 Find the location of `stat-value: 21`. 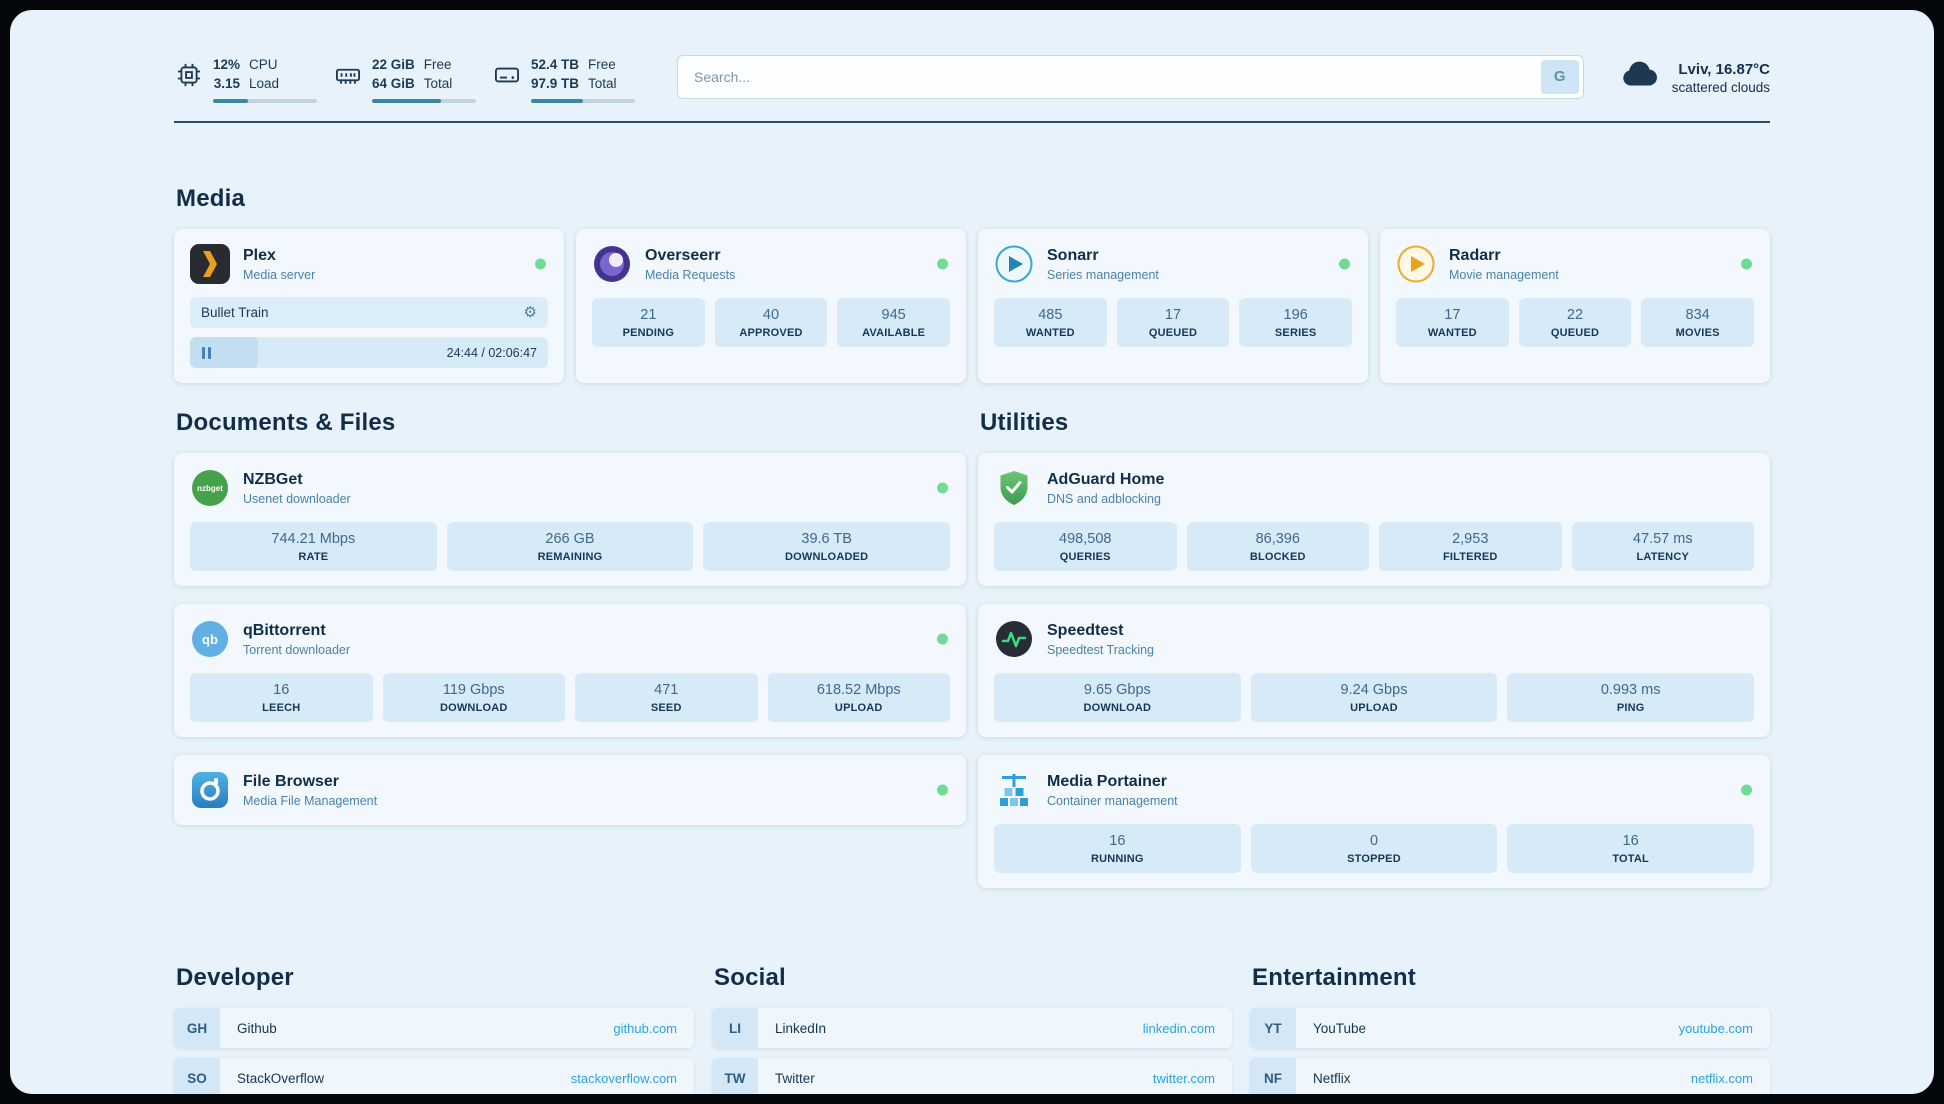

stat-value: 21 is located at coordinates (648, 315).